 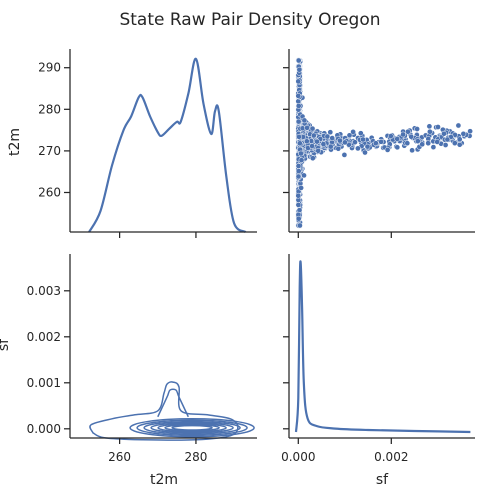 What do you see at coordinates (382, 480) in the screenshot?
I see `x-axis-label-sf: sf` at bounding box center [382, 480].